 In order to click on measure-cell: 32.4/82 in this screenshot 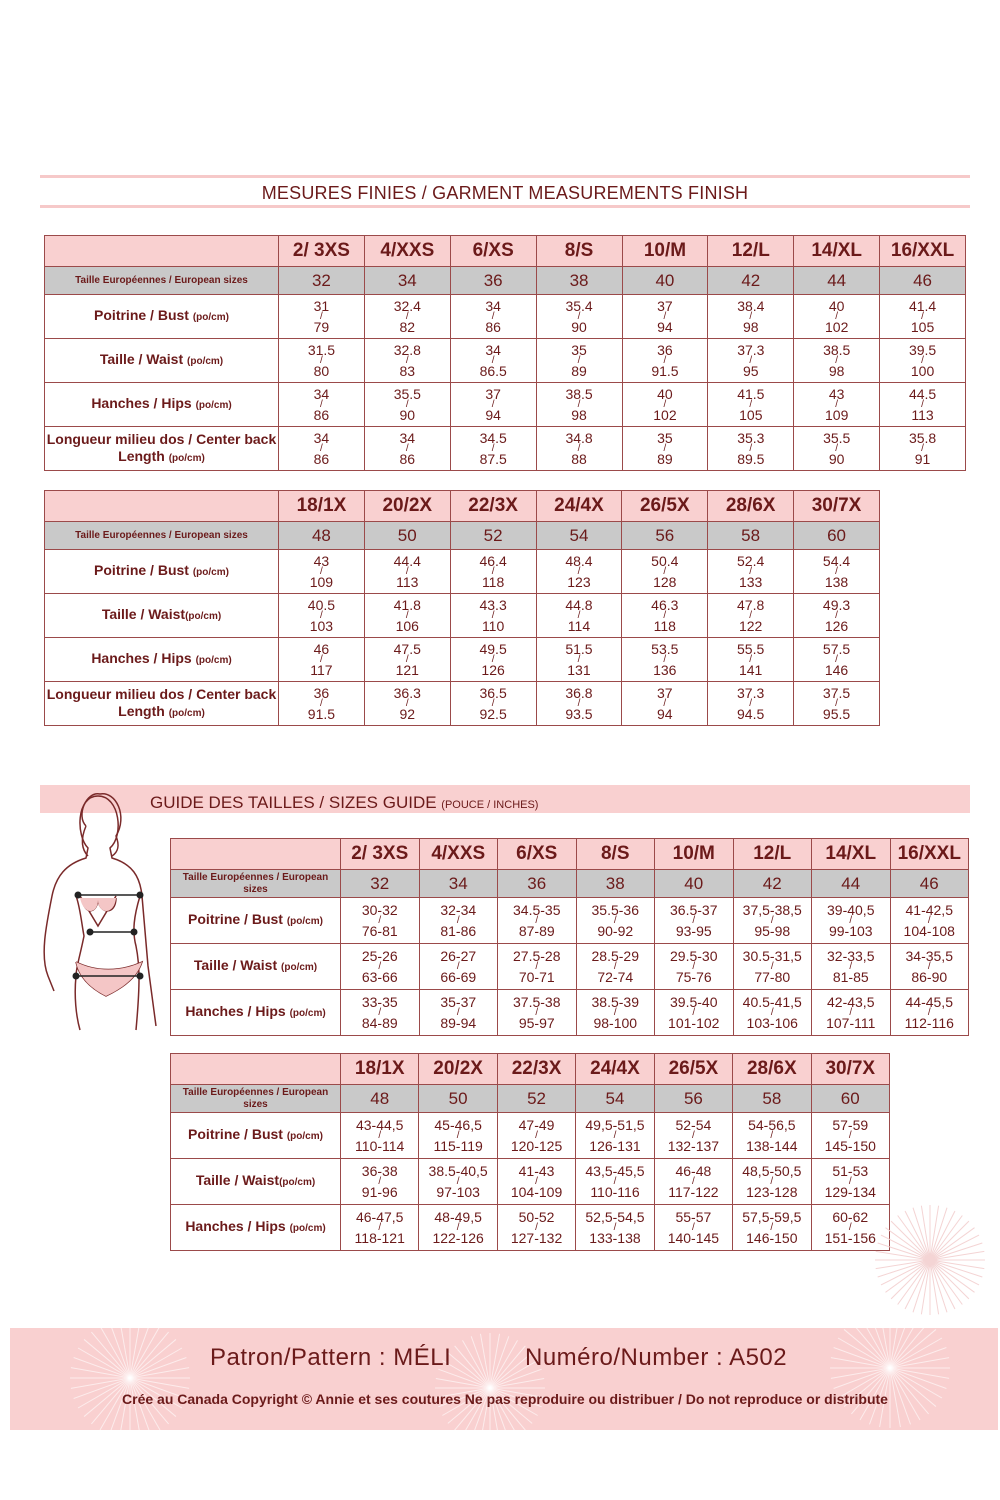, I will do `click(407, 316)`.